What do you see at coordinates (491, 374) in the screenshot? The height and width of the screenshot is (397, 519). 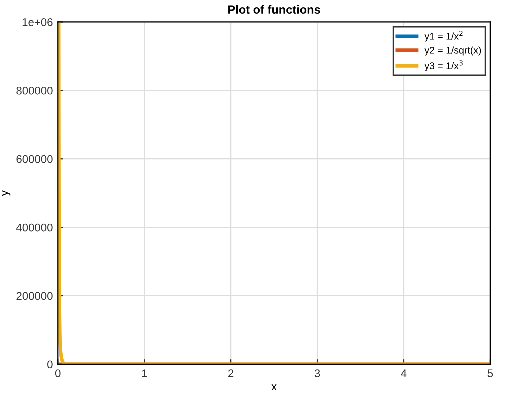 I see `x-tick-label: 5` at bounding box center [491, 374].